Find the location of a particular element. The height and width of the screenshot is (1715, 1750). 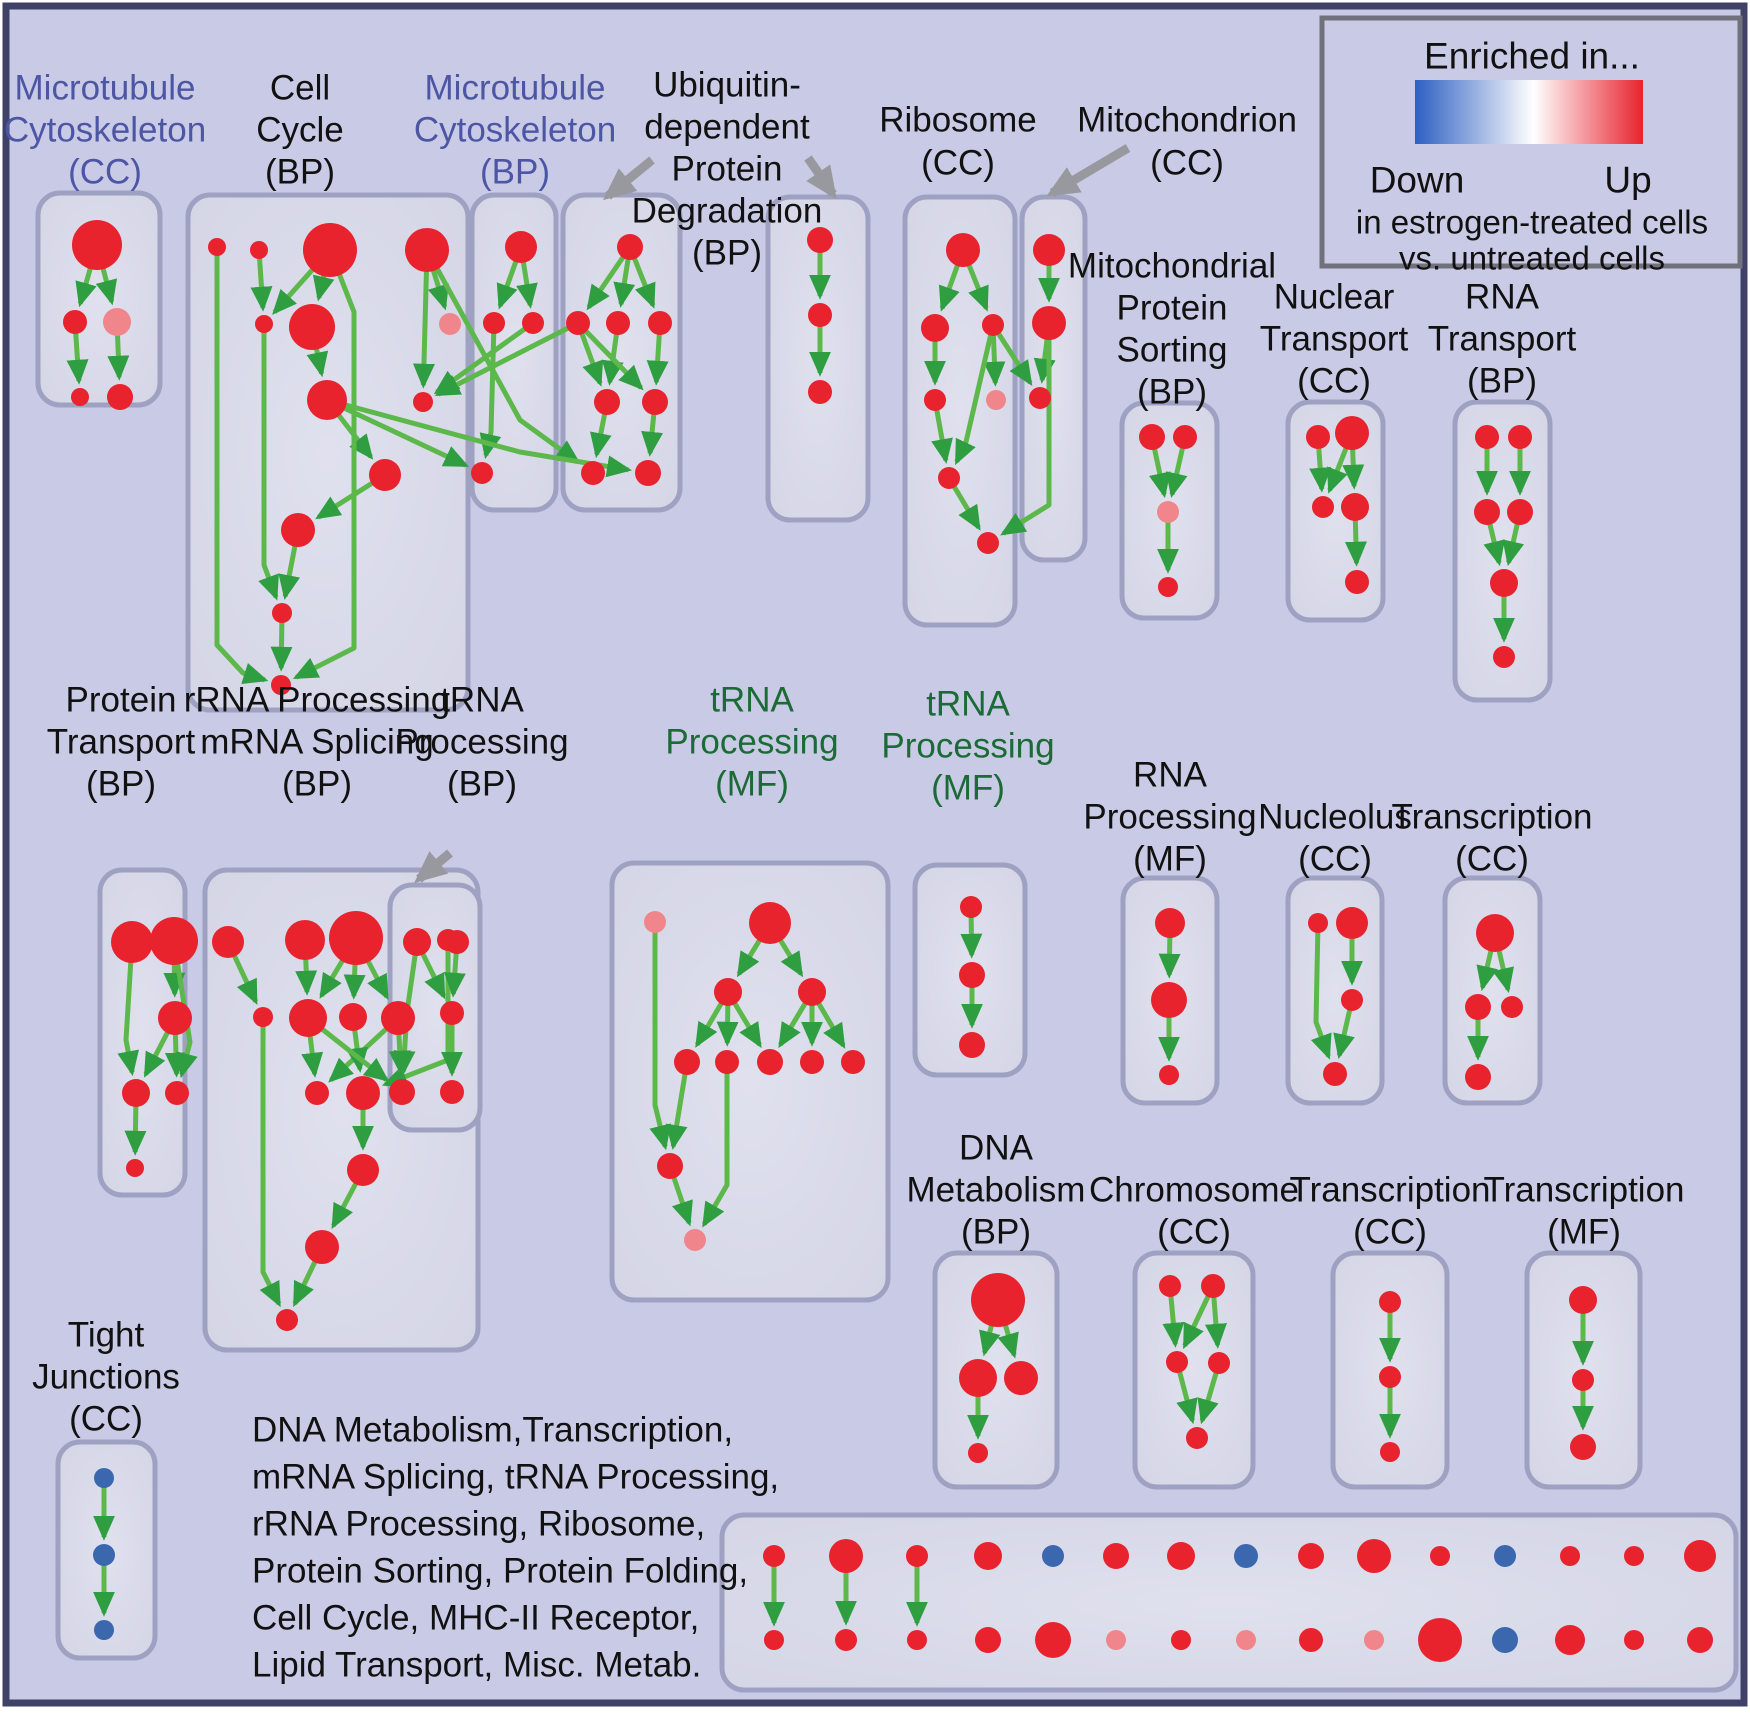

microtubule-cytoskeleton-bp-go-term-node is located at coordinates (482, 473).